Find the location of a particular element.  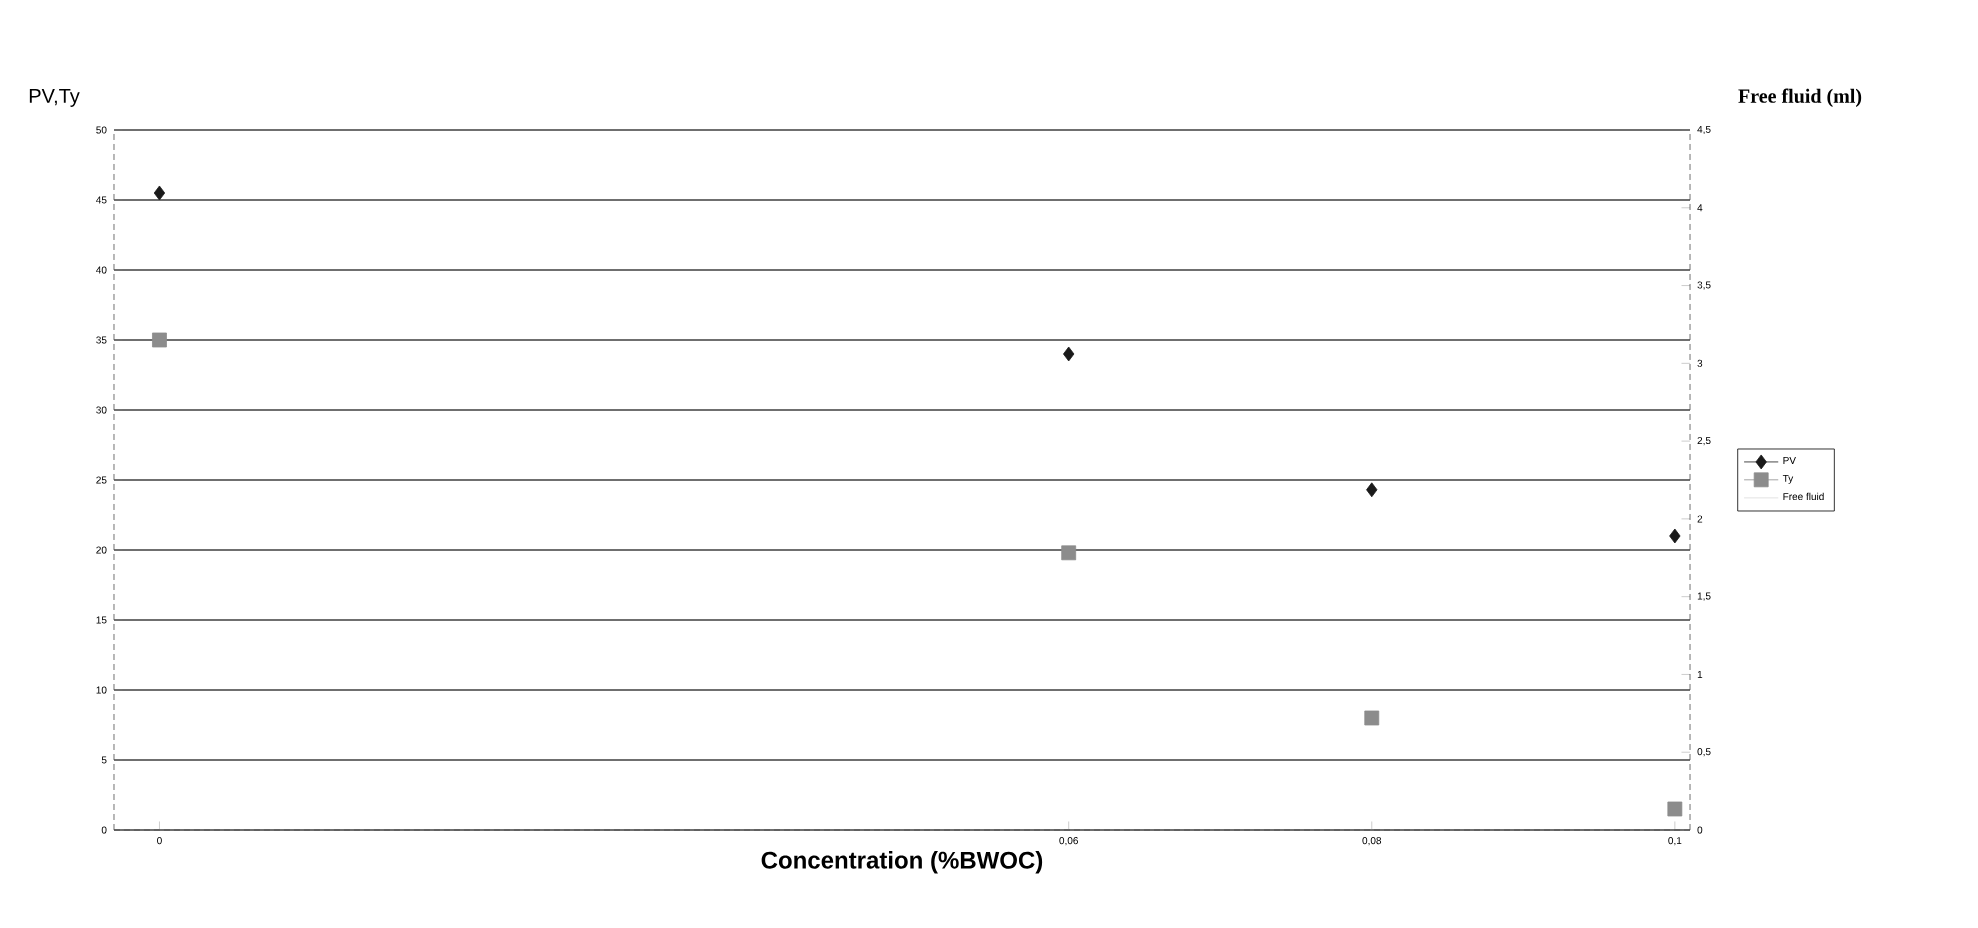

x-axis-title: Concentration (%BWOC) is located at coordinates (902, 862).